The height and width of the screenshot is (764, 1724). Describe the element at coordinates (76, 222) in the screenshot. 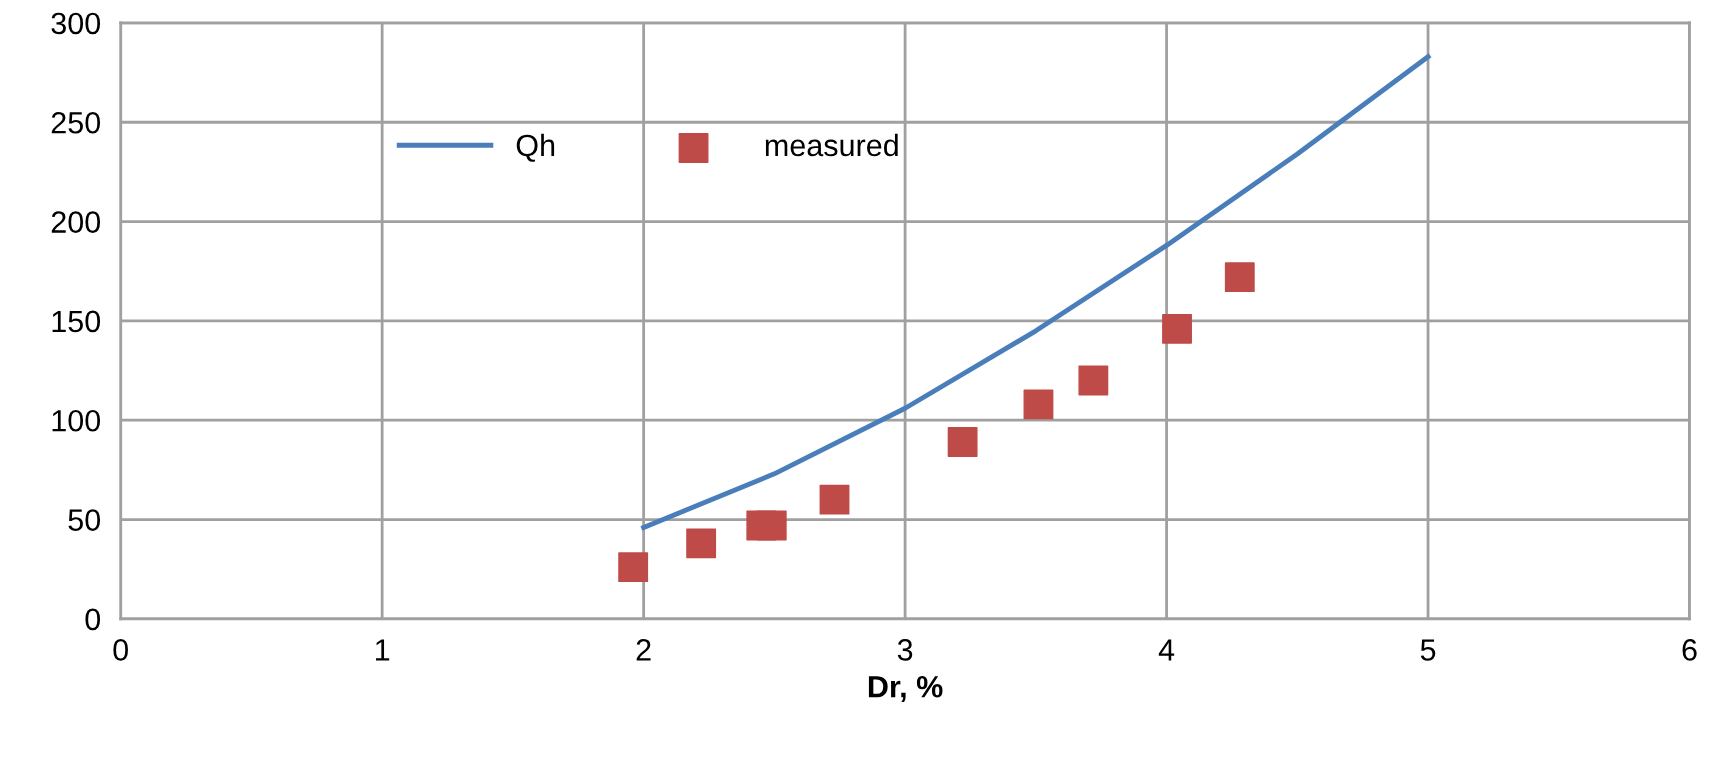

I see `y-tick-label: 200` at that location.